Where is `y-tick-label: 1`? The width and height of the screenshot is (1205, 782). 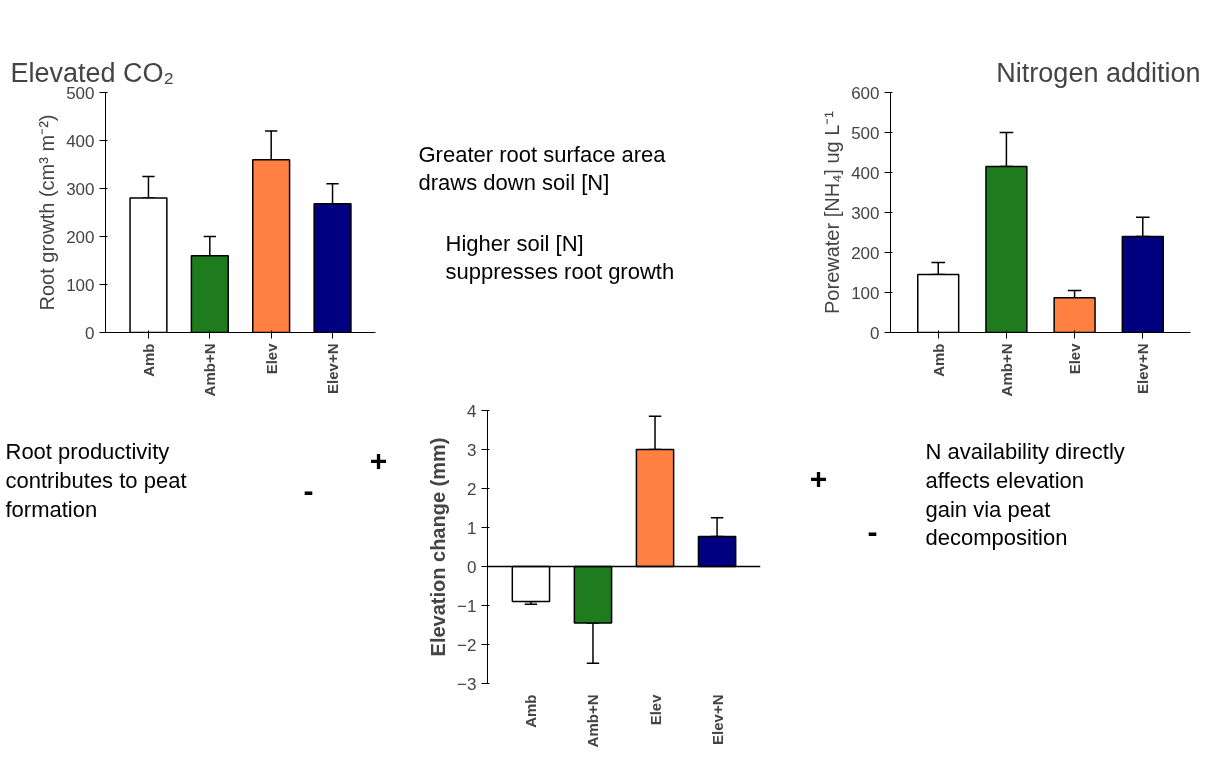 y-tick-label: 1 is located at coordinates (472, 528).